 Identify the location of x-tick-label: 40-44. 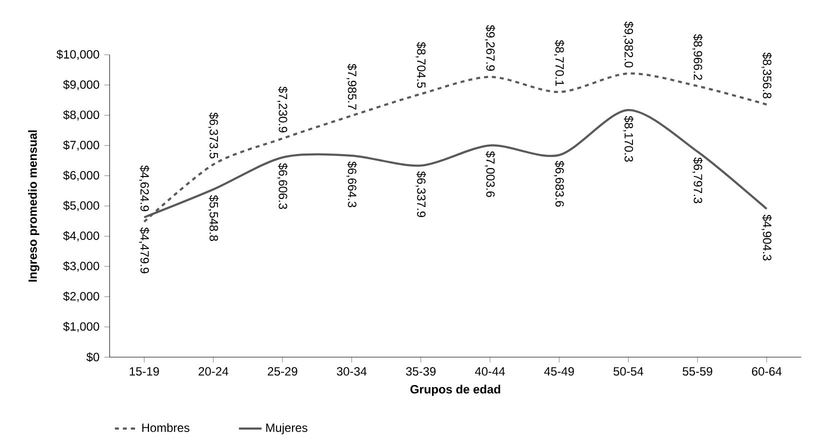
(490, 371).